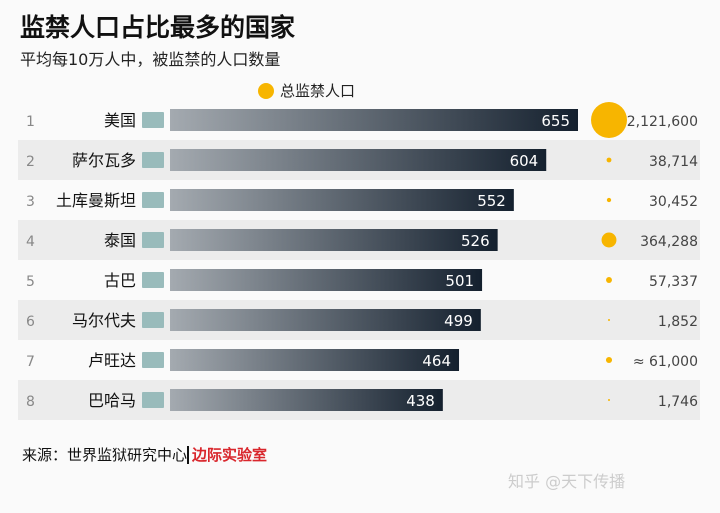 This screenshot has height=513, width=720. What do you see at coordinates (30, 322) in the screenshot?
I see `rank-label: 6` at bounding box center [30, 322].